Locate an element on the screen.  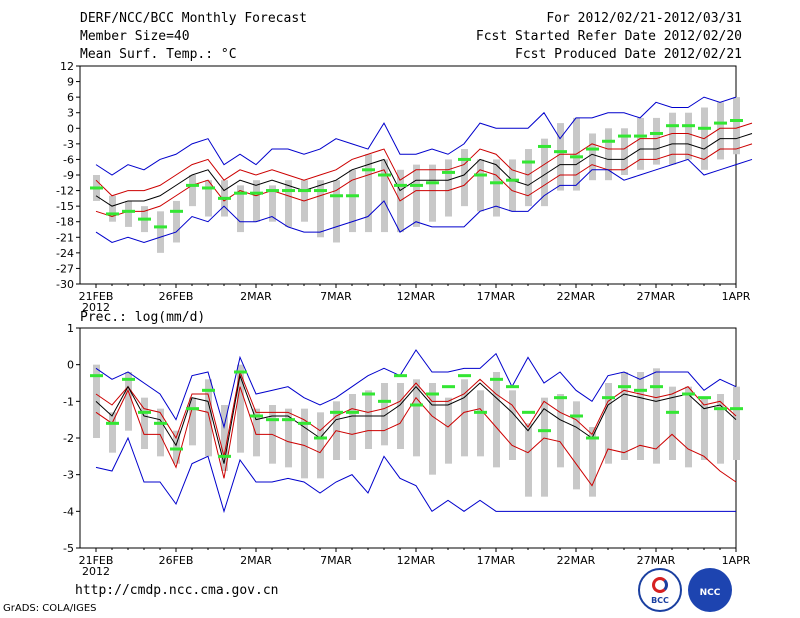
temp-series-upper is located at coordinates (424, 159).